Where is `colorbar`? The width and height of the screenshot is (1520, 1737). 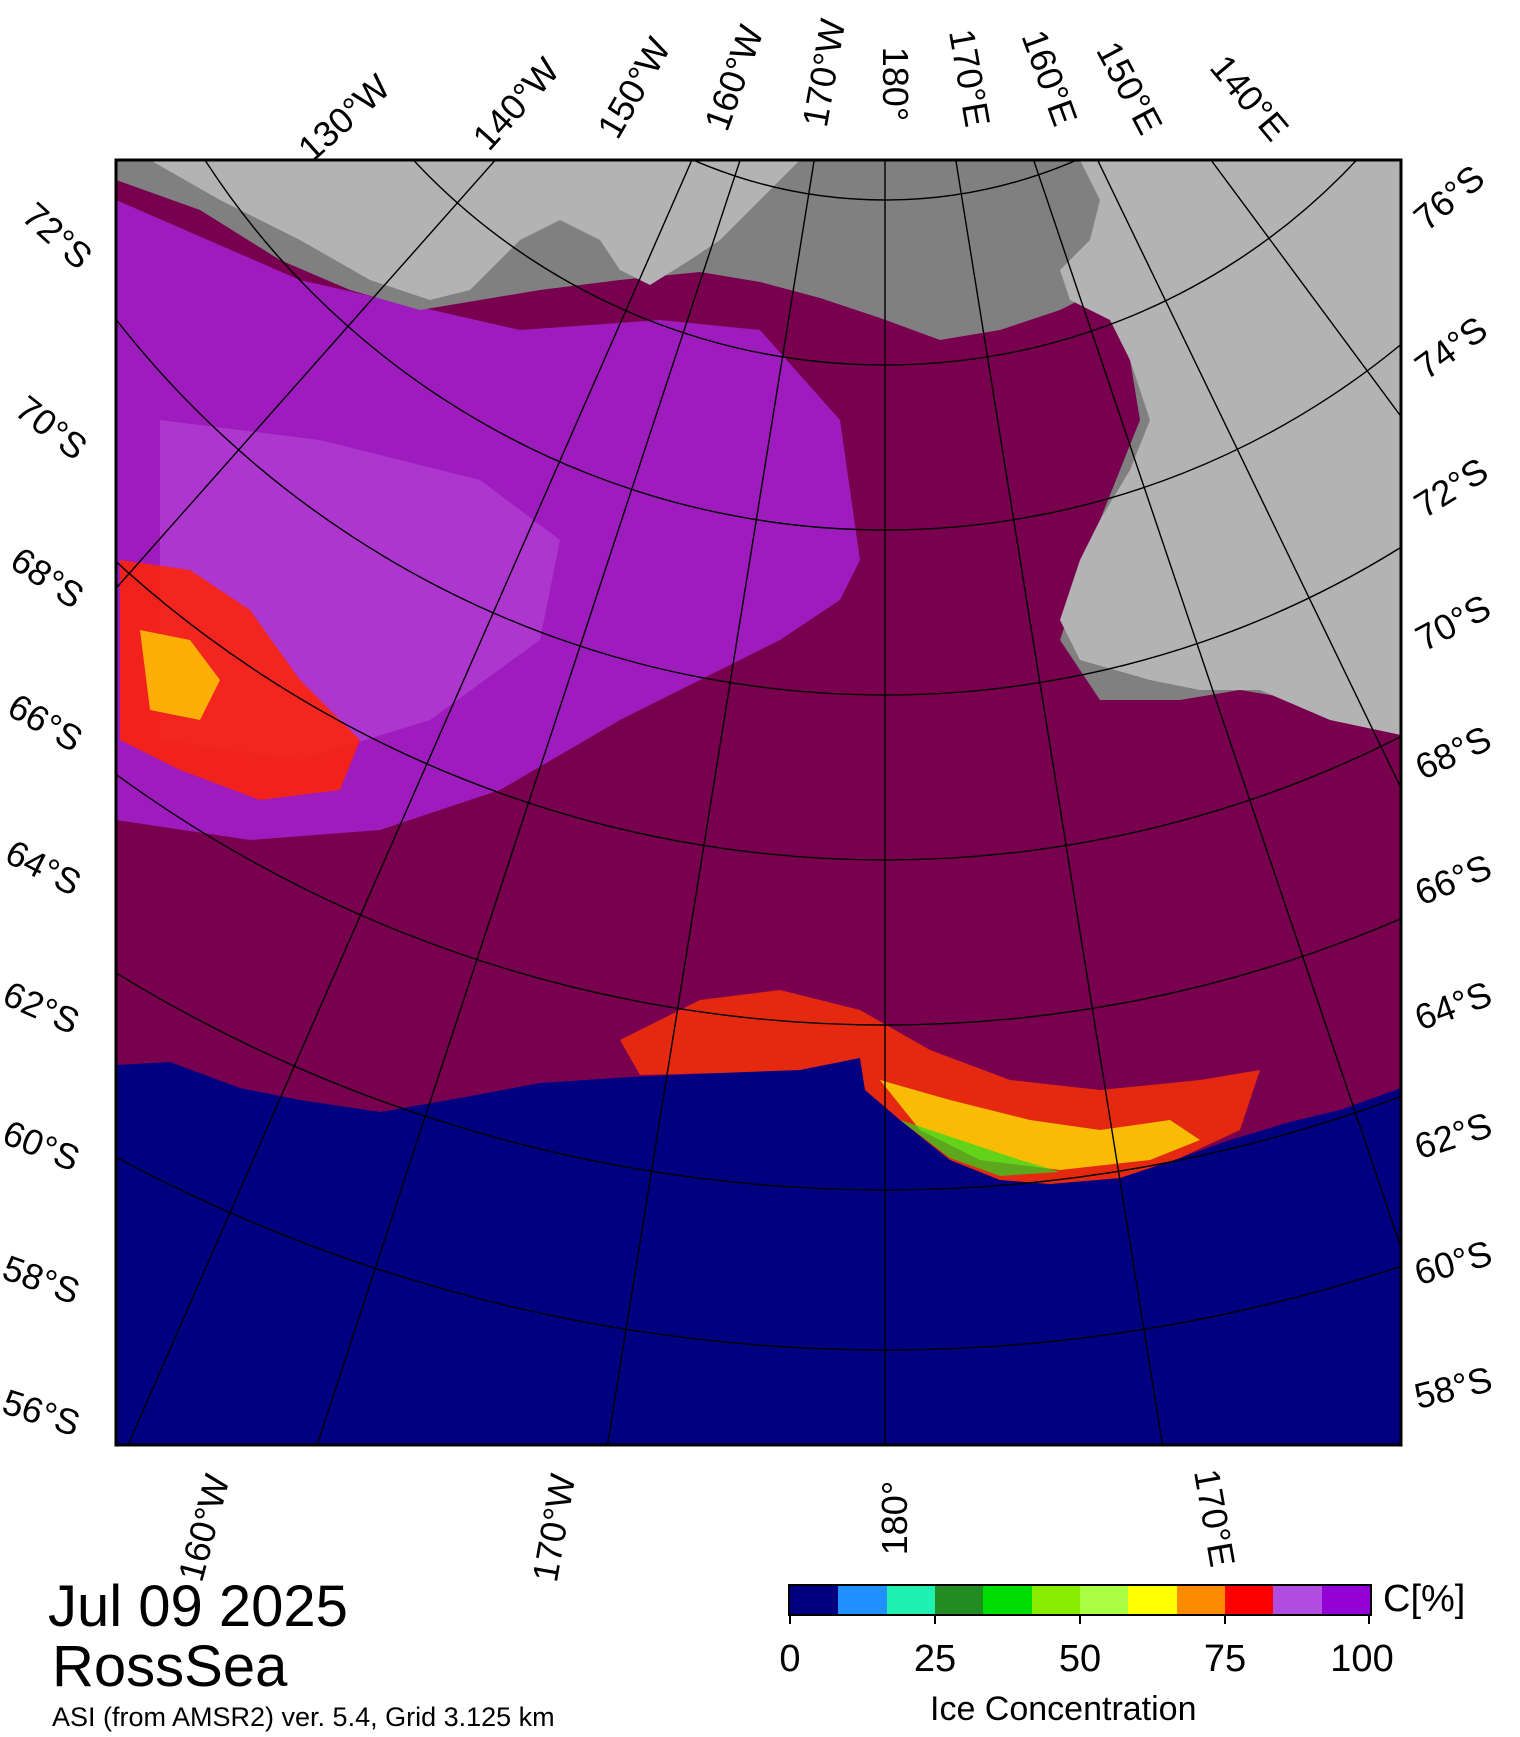 colorbar is located at coordinates (1080, 1600).